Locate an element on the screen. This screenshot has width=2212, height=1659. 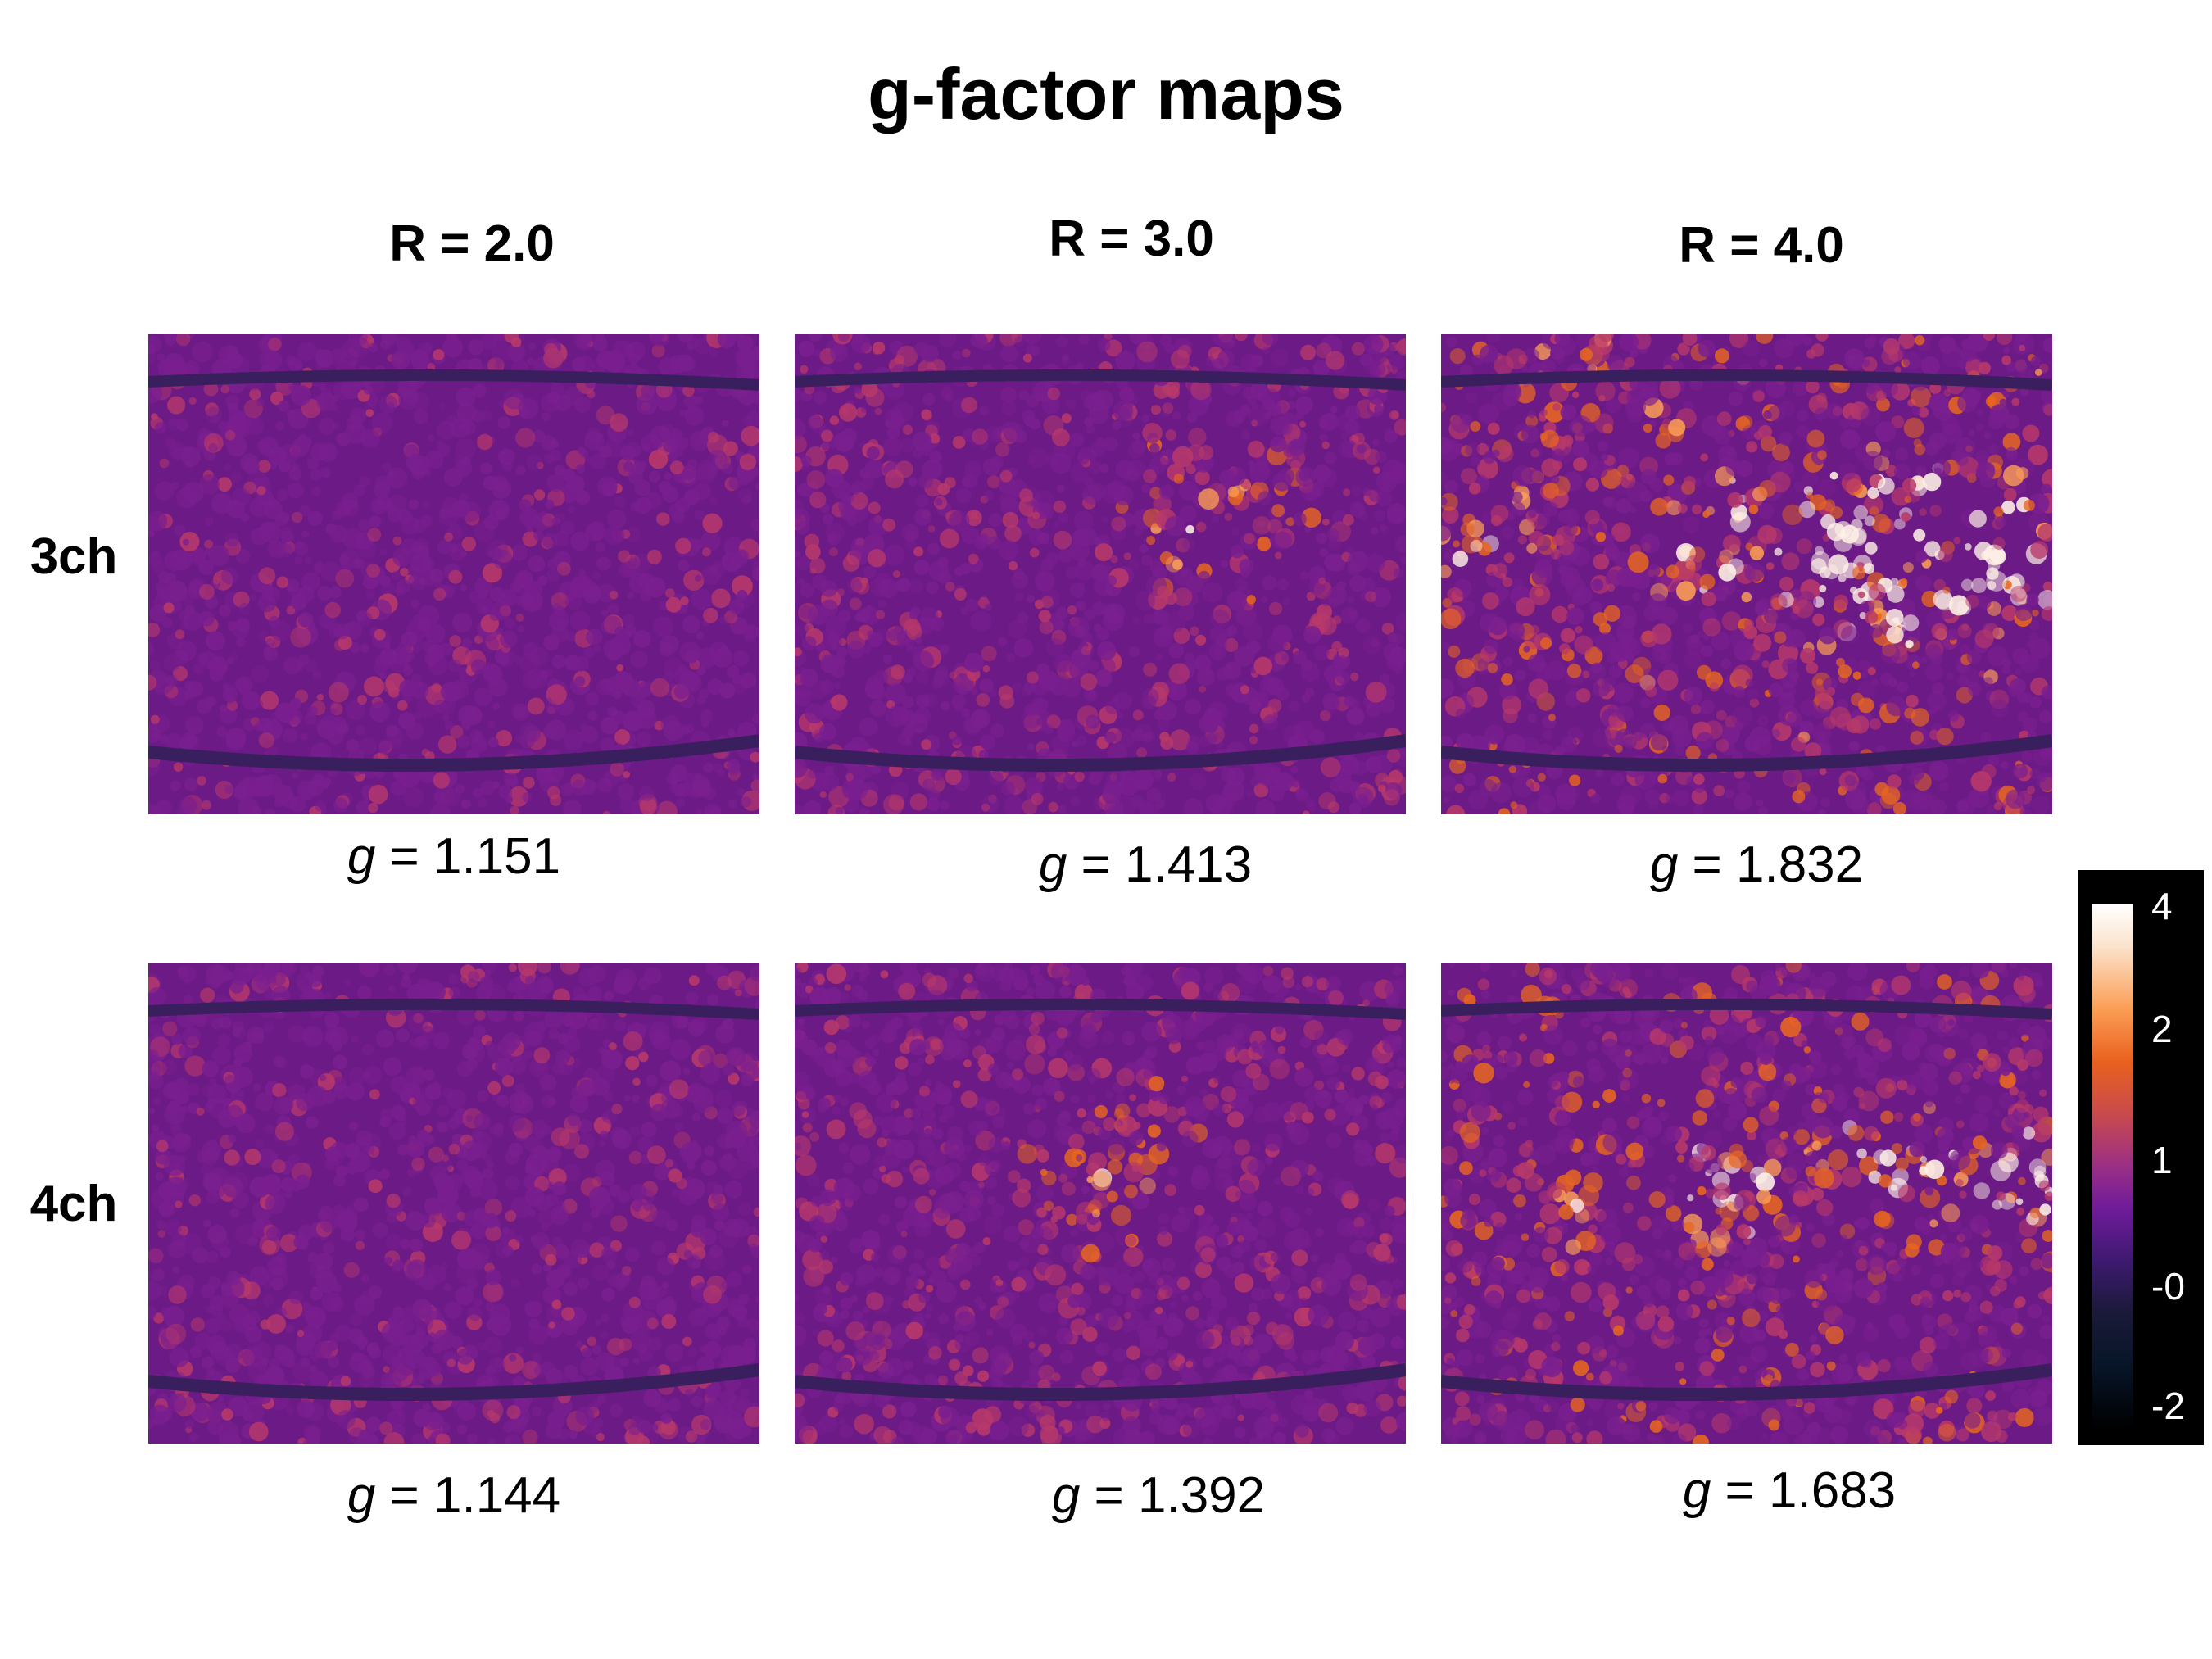
g-number: = 1.144 is located at coordinates (468, 1495).